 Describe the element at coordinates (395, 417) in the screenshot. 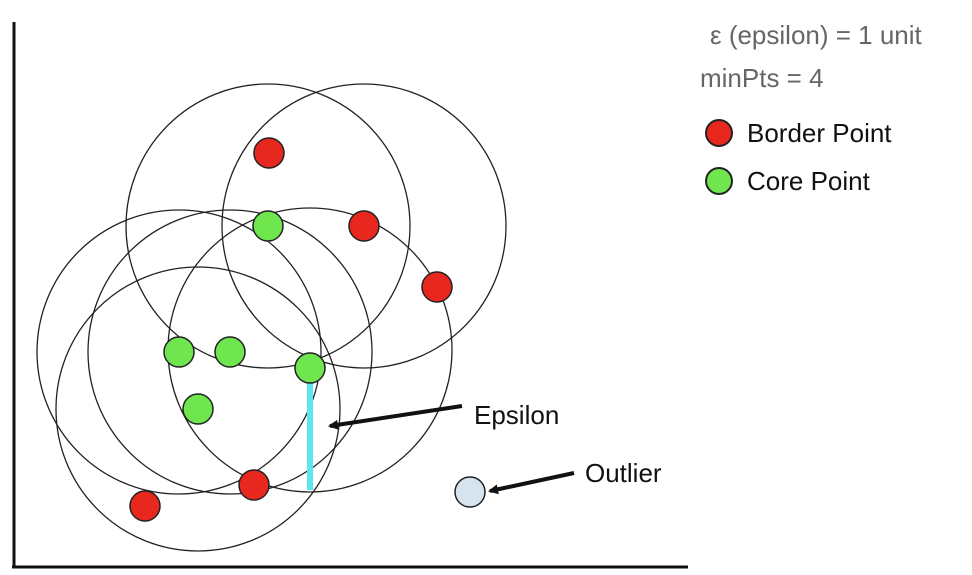

I see `epsilon-arrow` at that location.